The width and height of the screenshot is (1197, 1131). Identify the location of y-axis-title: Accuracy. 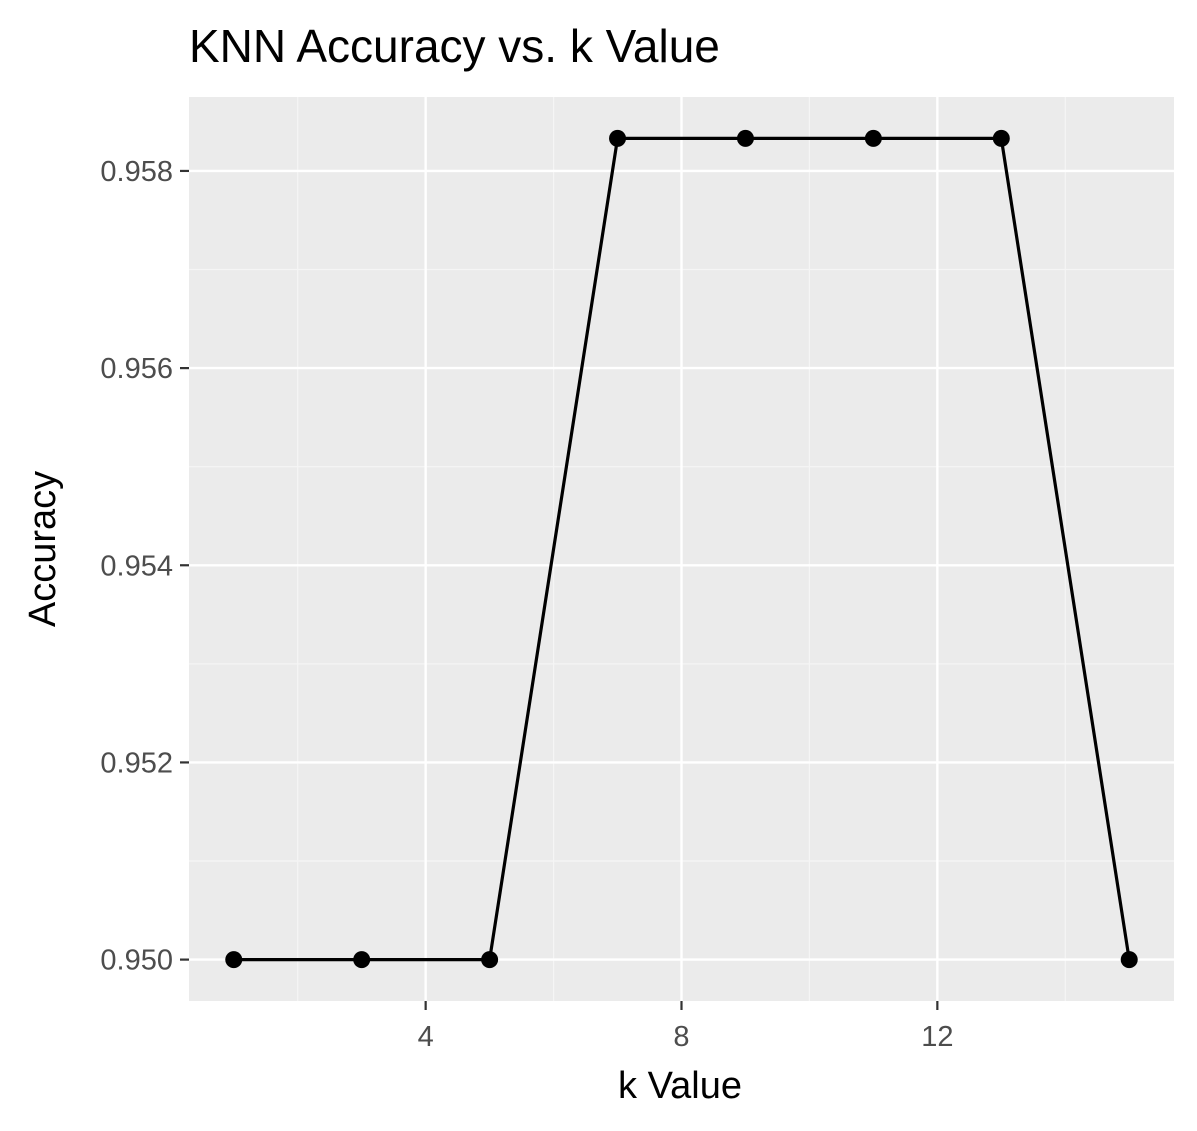
(43, 549).